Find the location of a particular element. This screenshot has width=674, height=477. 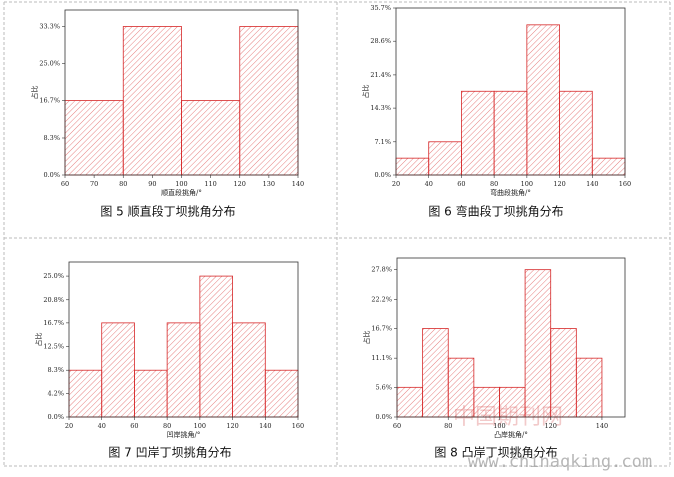

x-axis-label: 凹岸挑角/° is located at coordinates (184, 434).